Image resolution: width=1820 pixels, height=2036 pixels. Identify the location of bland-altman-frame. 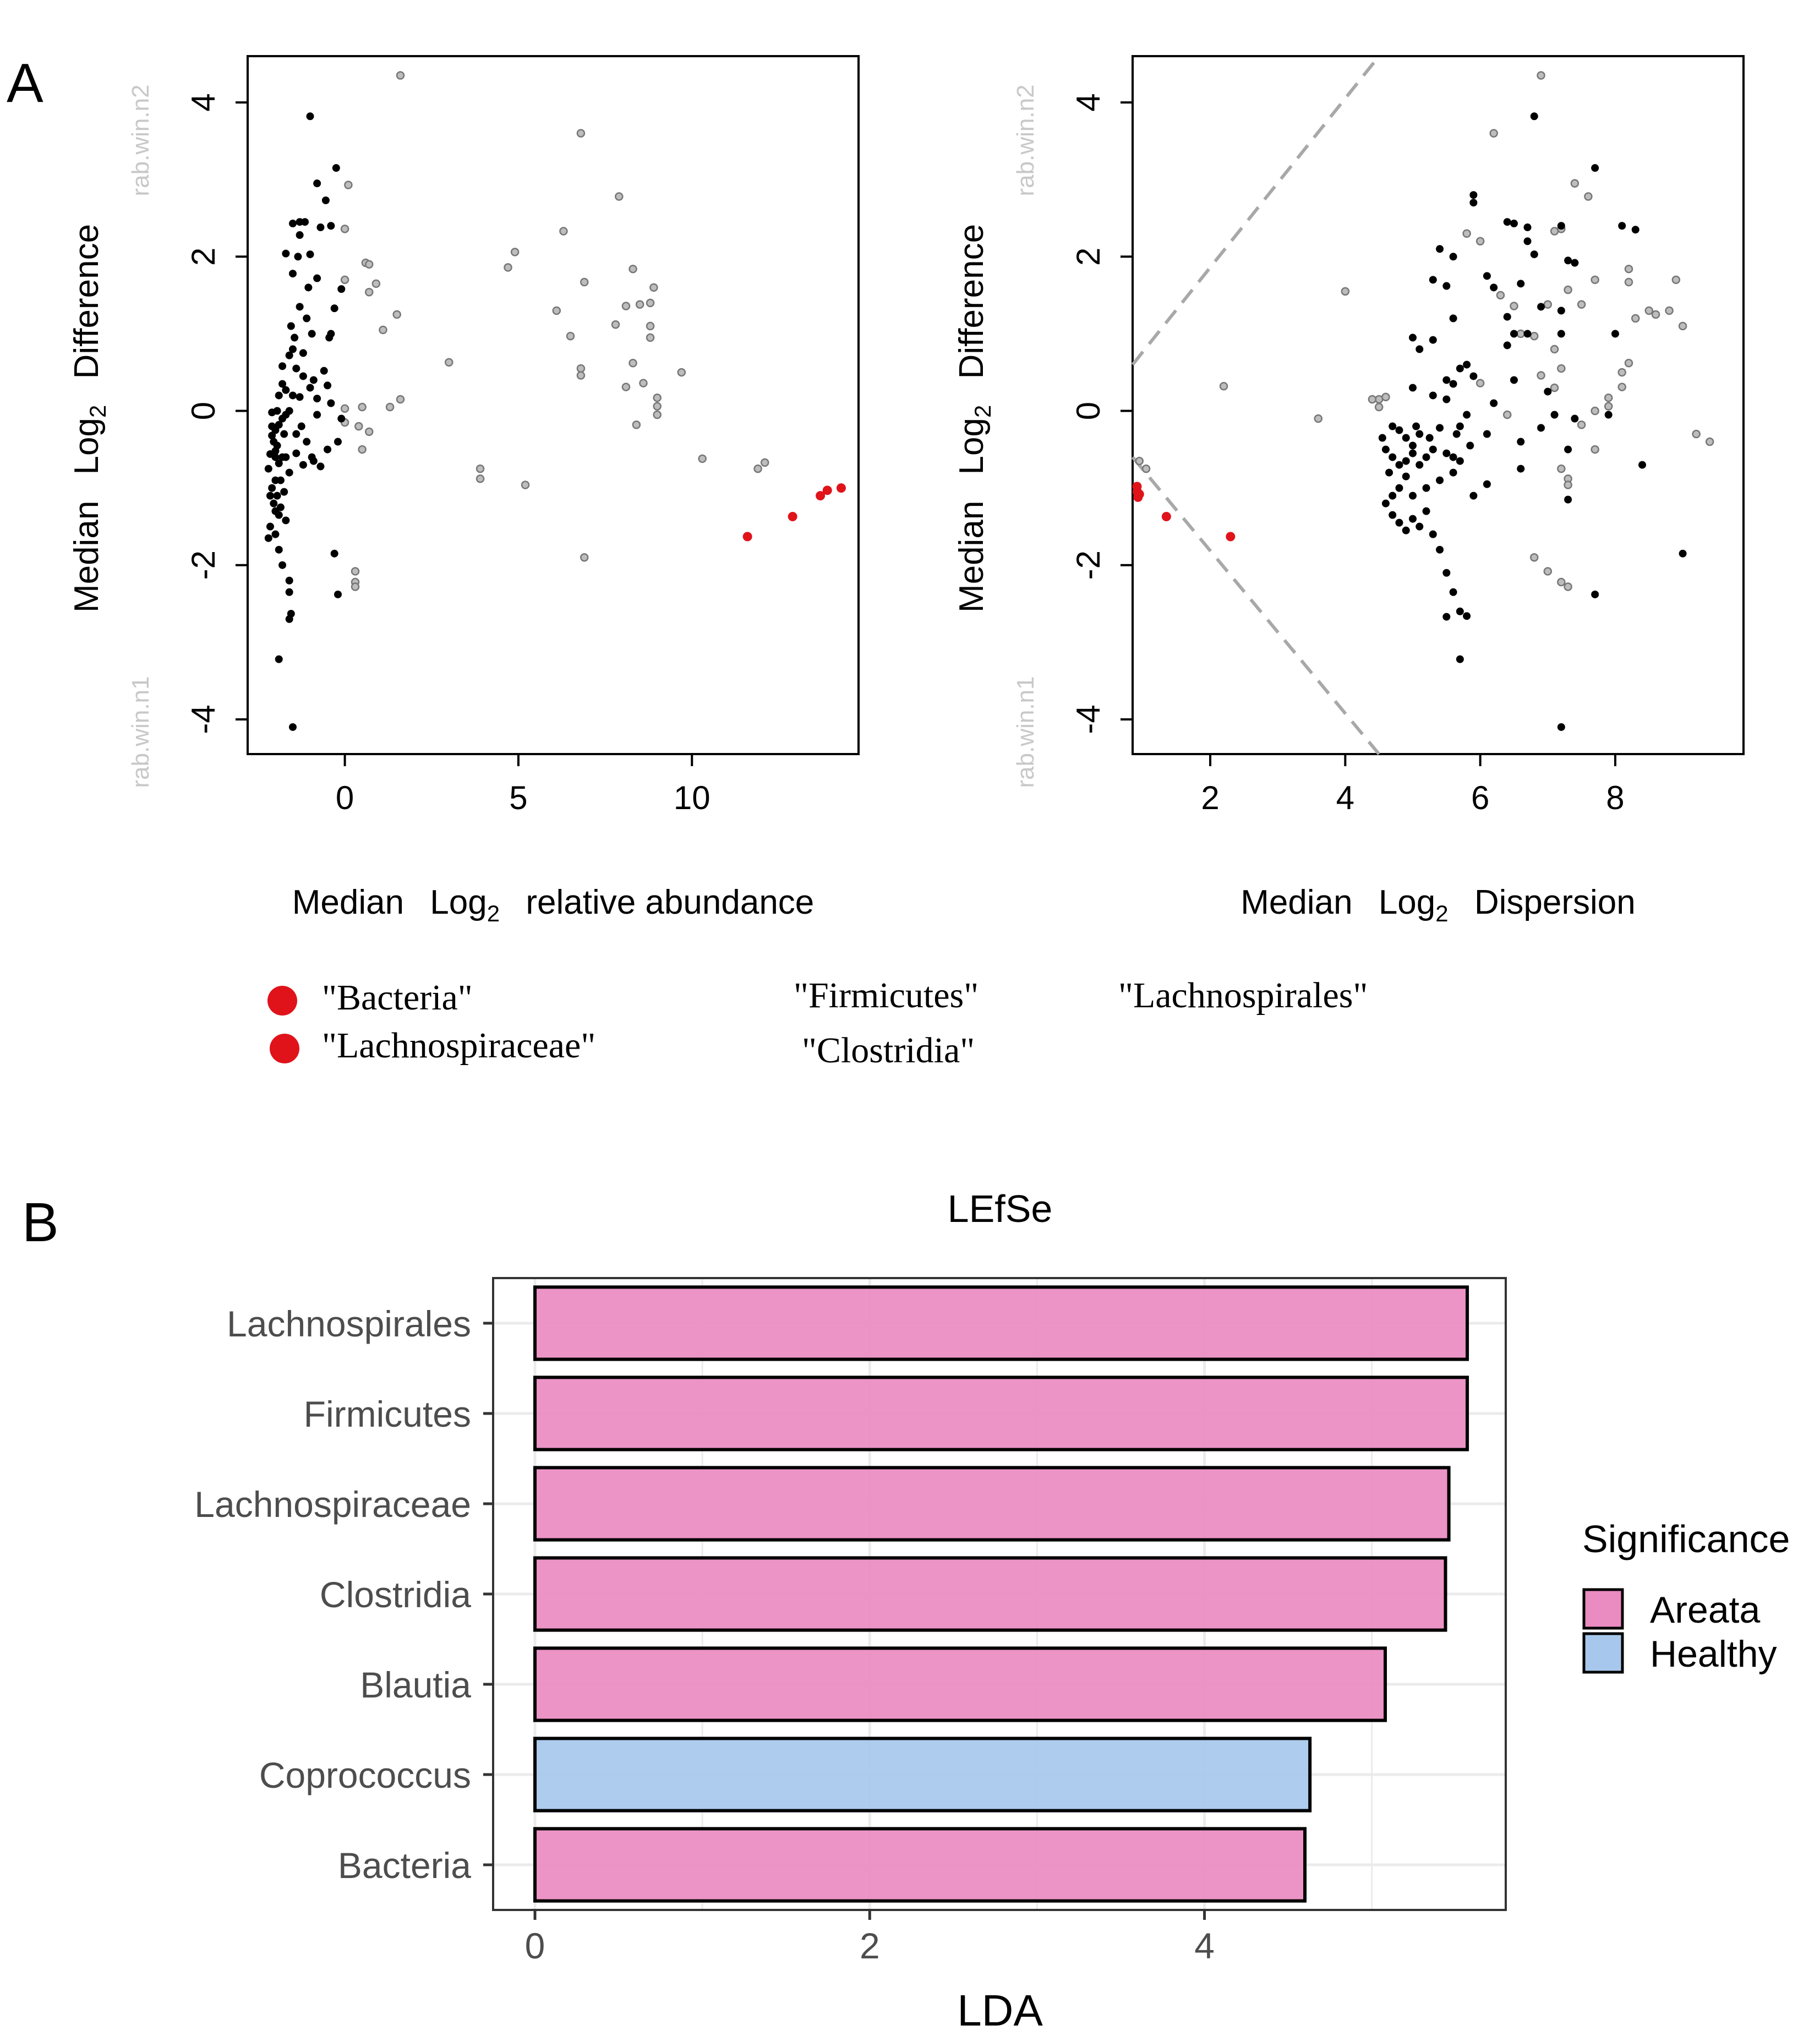
(553, 405).